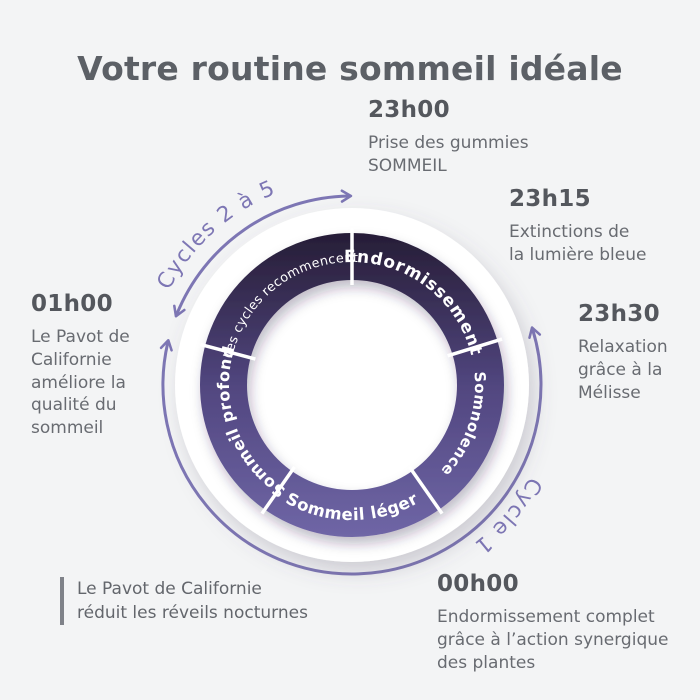 The width and height of the screenshot is (700, 700). Describe the element at coordinates (550, 199) in the screenshot. I see `step-23h15-time: 23h15` at that location.